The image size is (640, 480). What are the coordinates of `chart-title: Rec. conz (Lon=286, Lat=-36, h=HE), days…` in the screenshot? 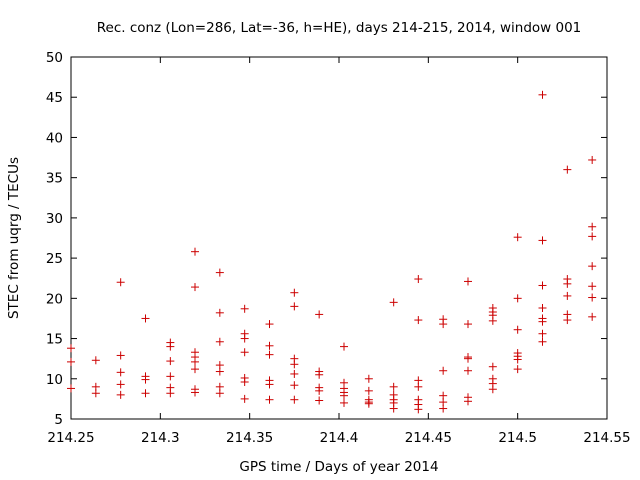 It's located at (339, 28).